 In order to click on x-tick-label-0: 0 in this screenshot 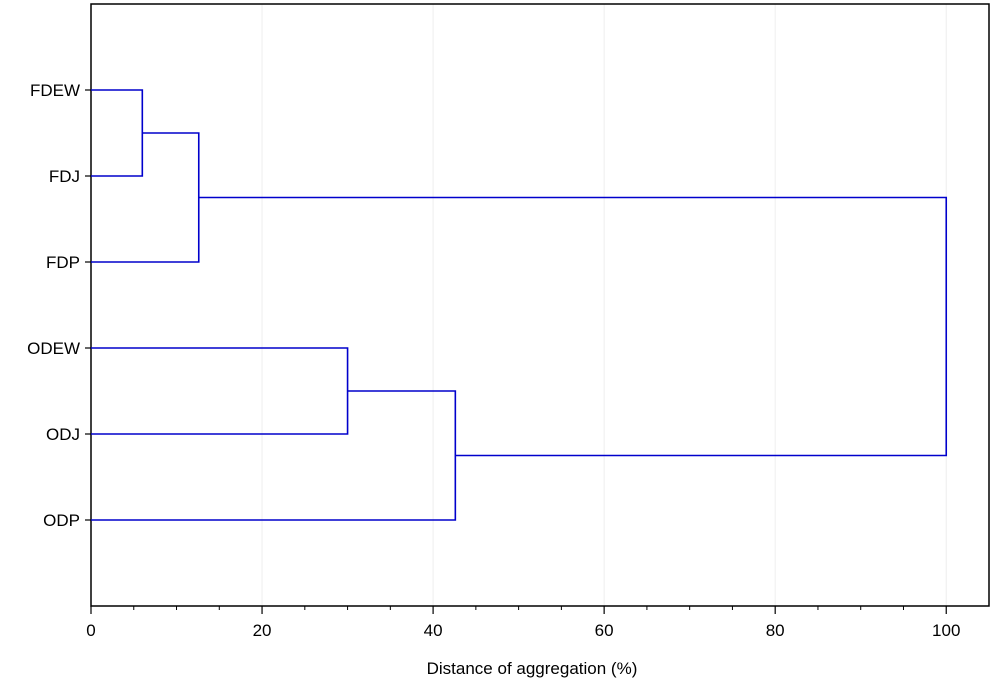, I will do `click(90, 630)`.